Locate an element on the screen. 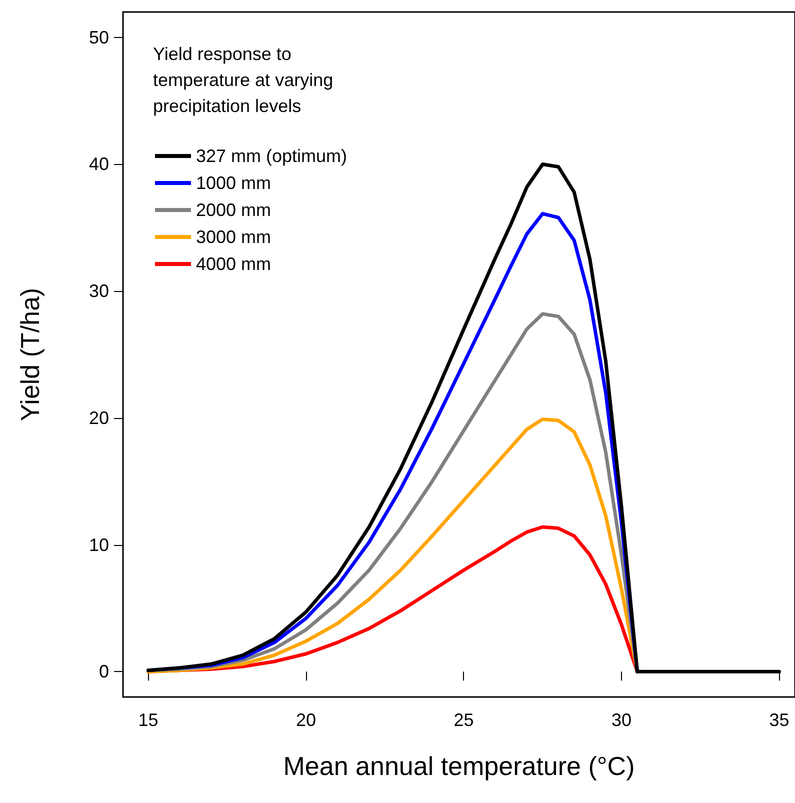  y-tick-label: 30 is located at coordinates (98, 291).